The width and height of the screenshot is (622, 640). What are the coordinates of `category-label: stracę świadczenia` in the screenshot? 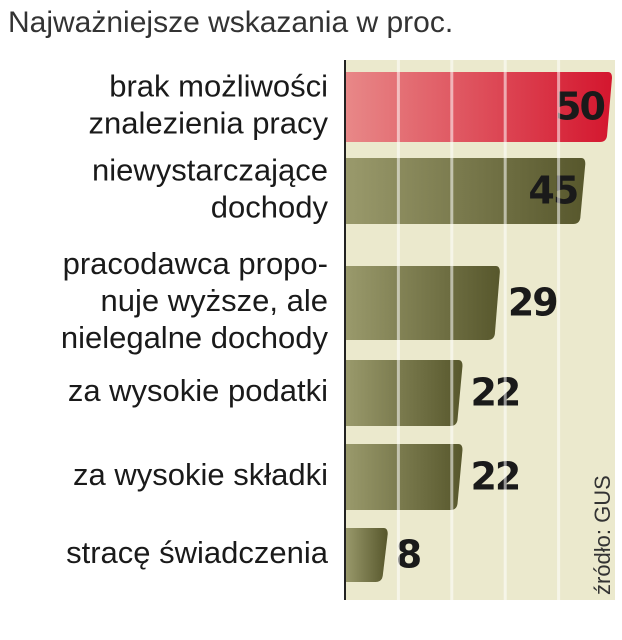 It's located at (197, 552).